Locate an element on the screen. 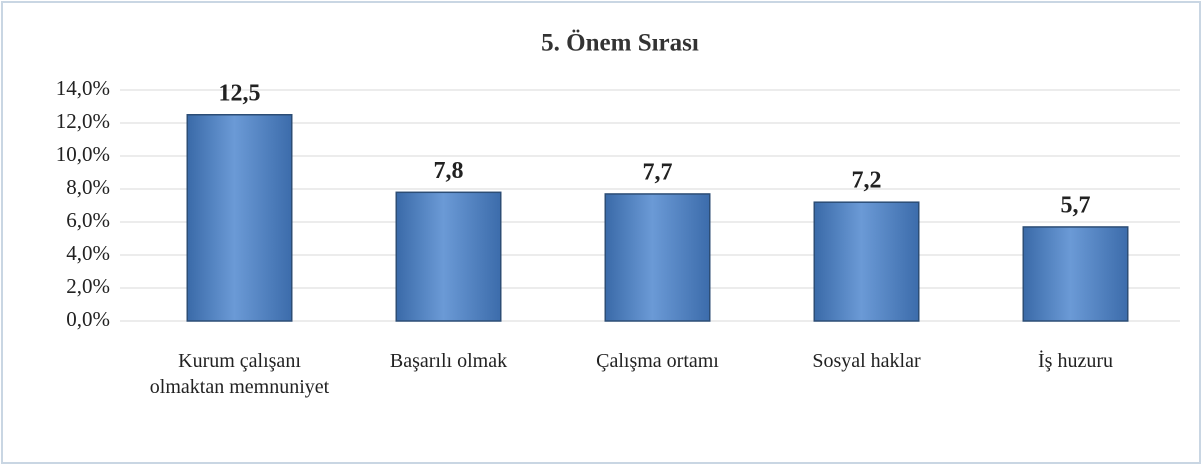 The image size is (1203, 466). y-tick-label: 10,0% is located at coordinates (83, 154).